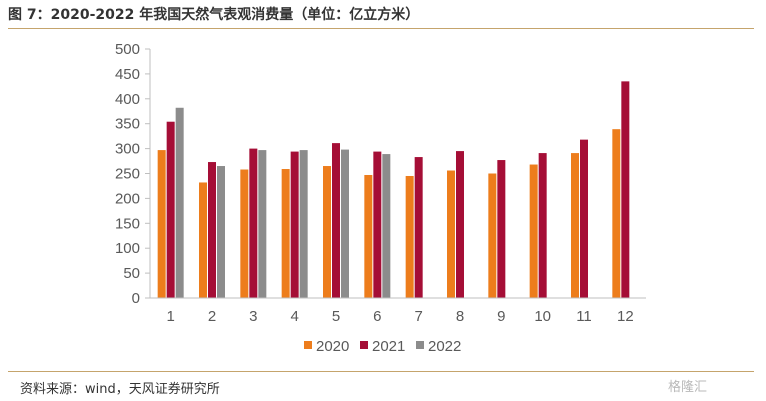 This screenshot has height=401, width=766. Describe the element at coordinates (214, 15) in the screenshot. I see `chart-title: 图 7：2020-2022 年我国天然气表观消费量（单位：亿立方米）` at that location.